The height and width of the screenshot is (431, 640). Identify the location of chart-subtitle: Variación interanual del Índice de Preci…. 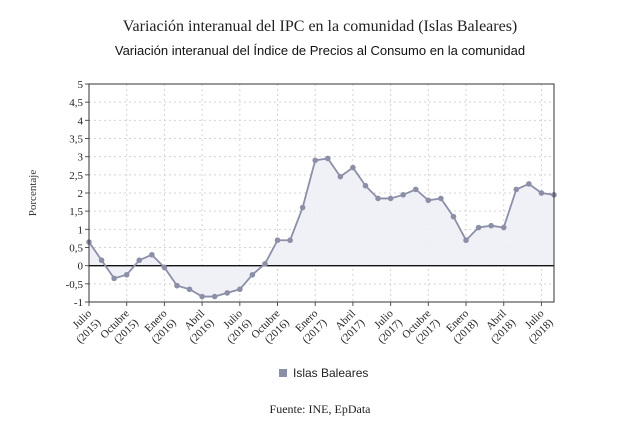
(320, 50).